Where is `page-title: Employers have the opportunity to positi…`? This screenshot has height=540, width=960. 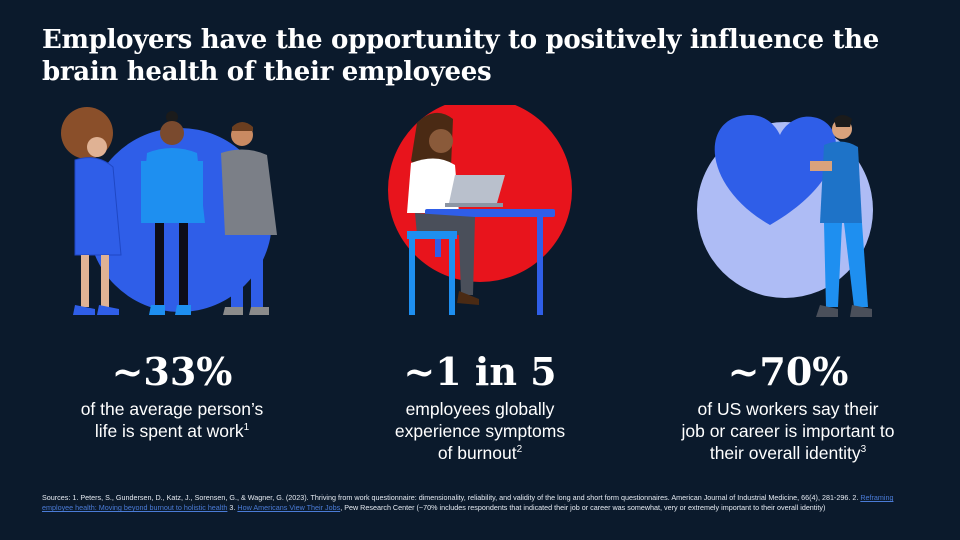
page-title: Employers have the opportunity to positi… is located at coordinates (461, 56).